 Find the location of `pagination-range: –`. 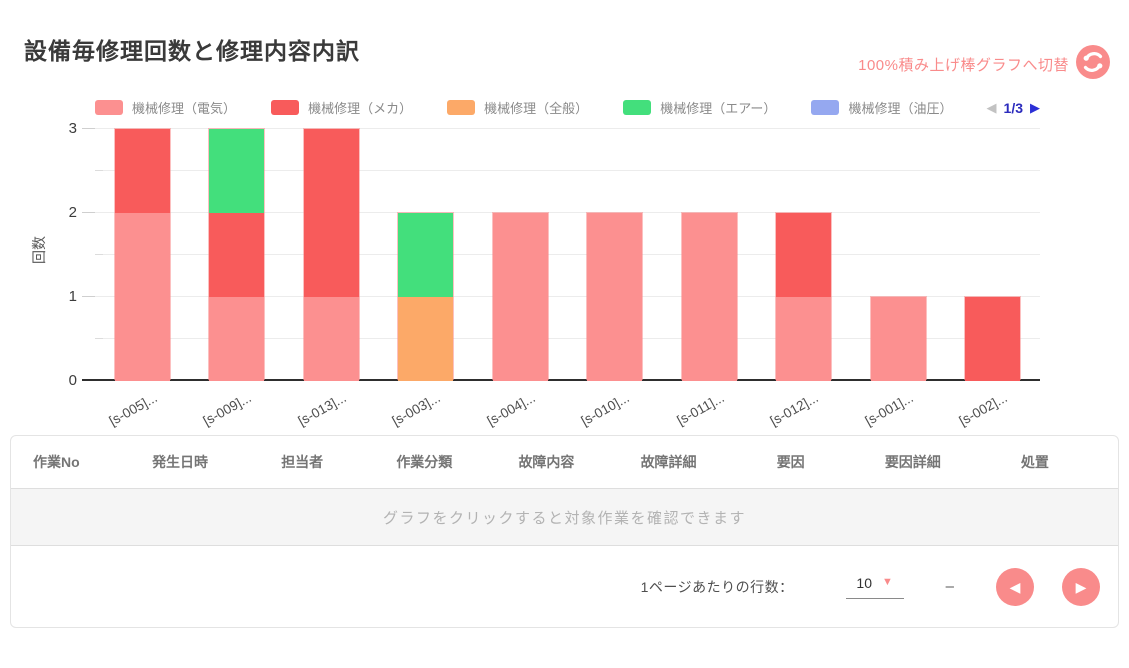

pagination-range: – is located at coordinates (949, 586).